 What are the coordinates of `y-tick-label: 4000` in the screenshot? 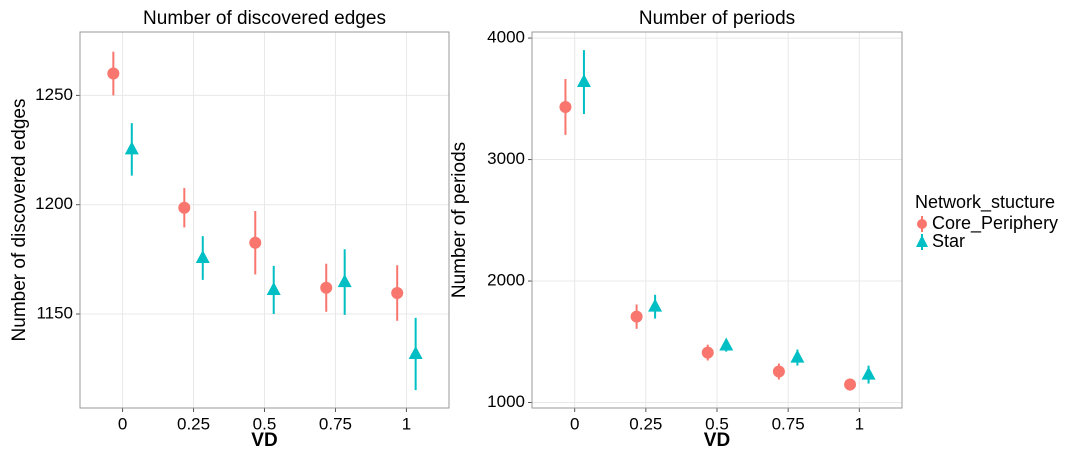 It's located at (506, 37).